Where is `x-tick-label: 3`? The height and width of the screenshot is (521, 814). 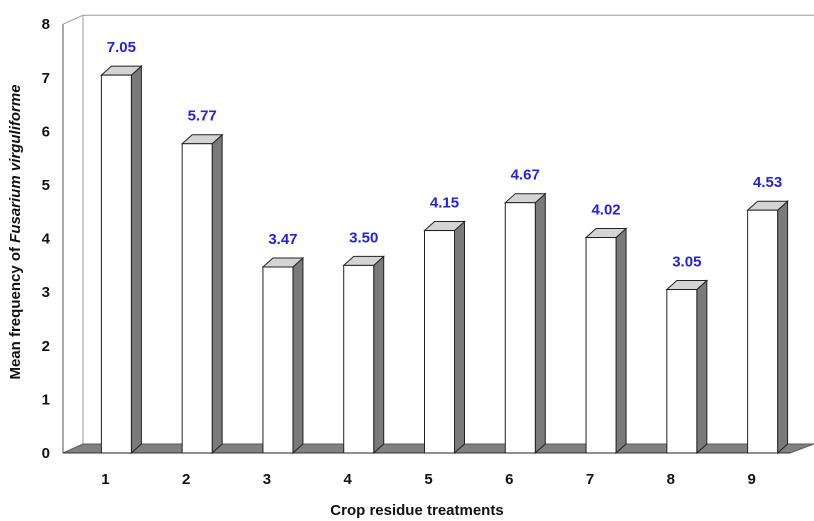 x-tick-label: 3 is located at coordinates (267, 479).